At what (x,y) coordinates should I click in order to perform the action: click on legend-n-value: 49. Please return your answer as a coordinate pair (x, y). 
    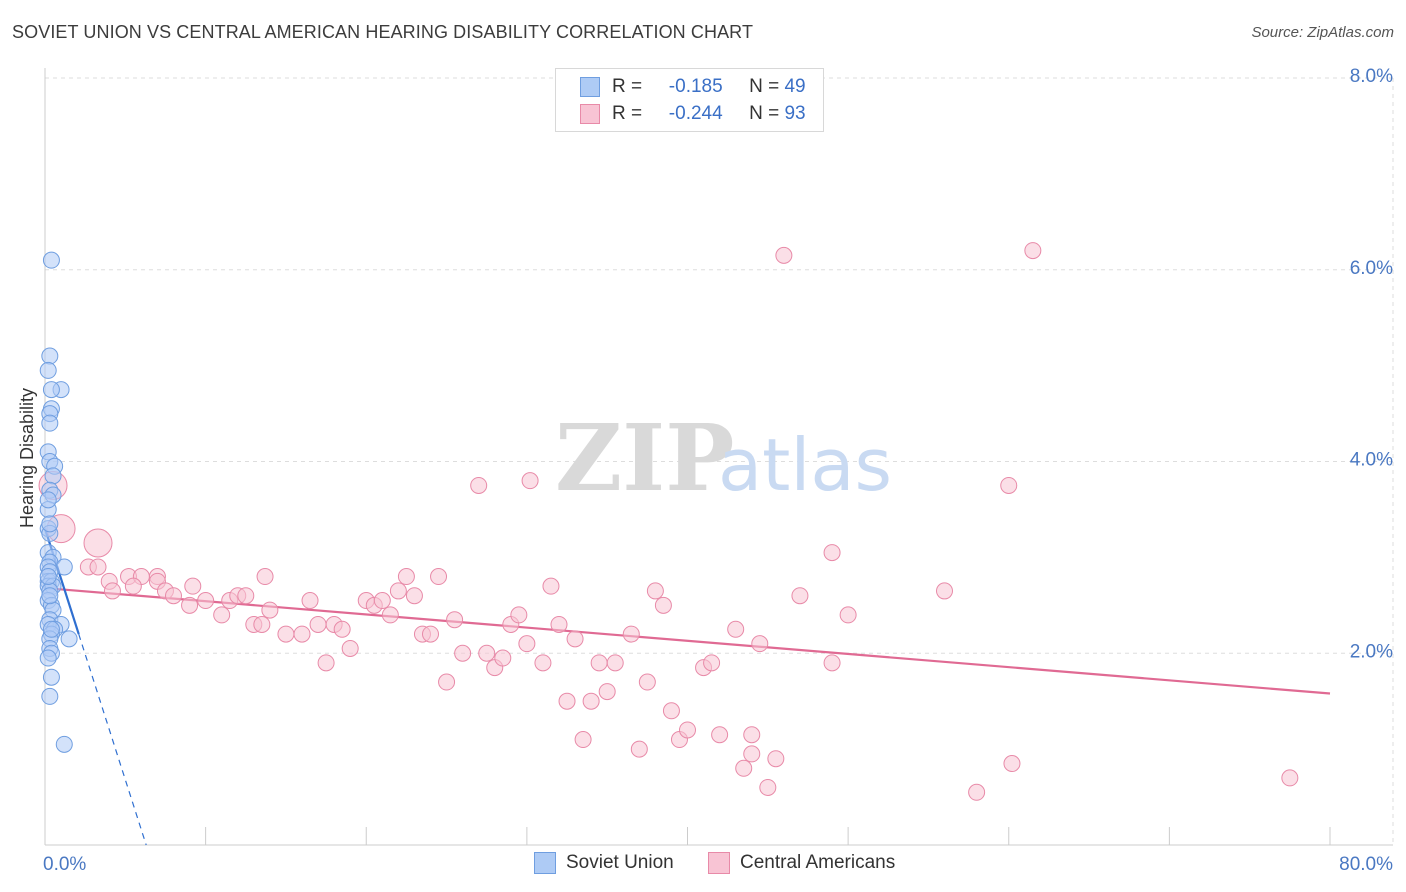
    Looking at the image, I should click on (795, 86).